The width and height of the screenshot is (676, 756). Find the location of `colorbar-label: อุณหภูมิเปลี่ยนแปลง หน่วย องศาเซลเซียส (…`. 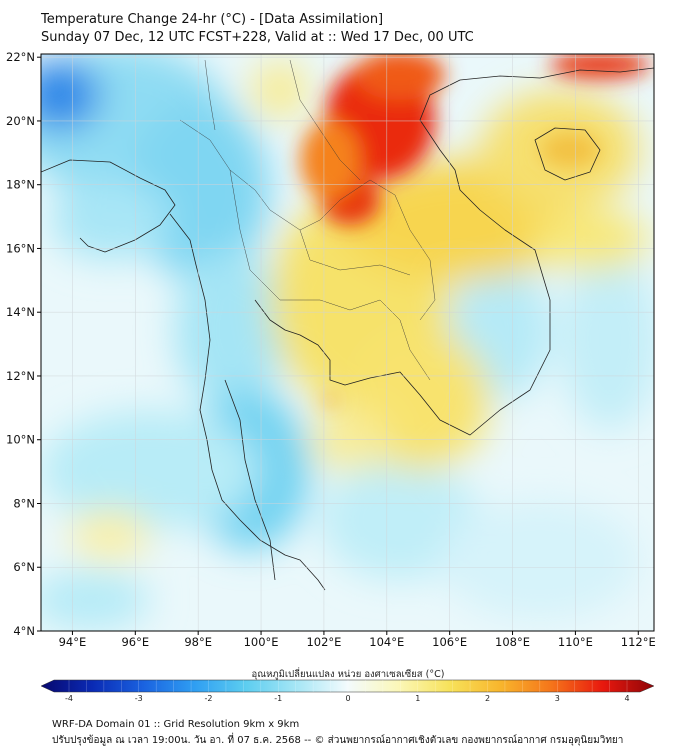

colorbar-label: อุณหภูมิเปลี่ยนแปลง หน่วย องศาเซลเซียส (… is located at coordinates (348, 673).